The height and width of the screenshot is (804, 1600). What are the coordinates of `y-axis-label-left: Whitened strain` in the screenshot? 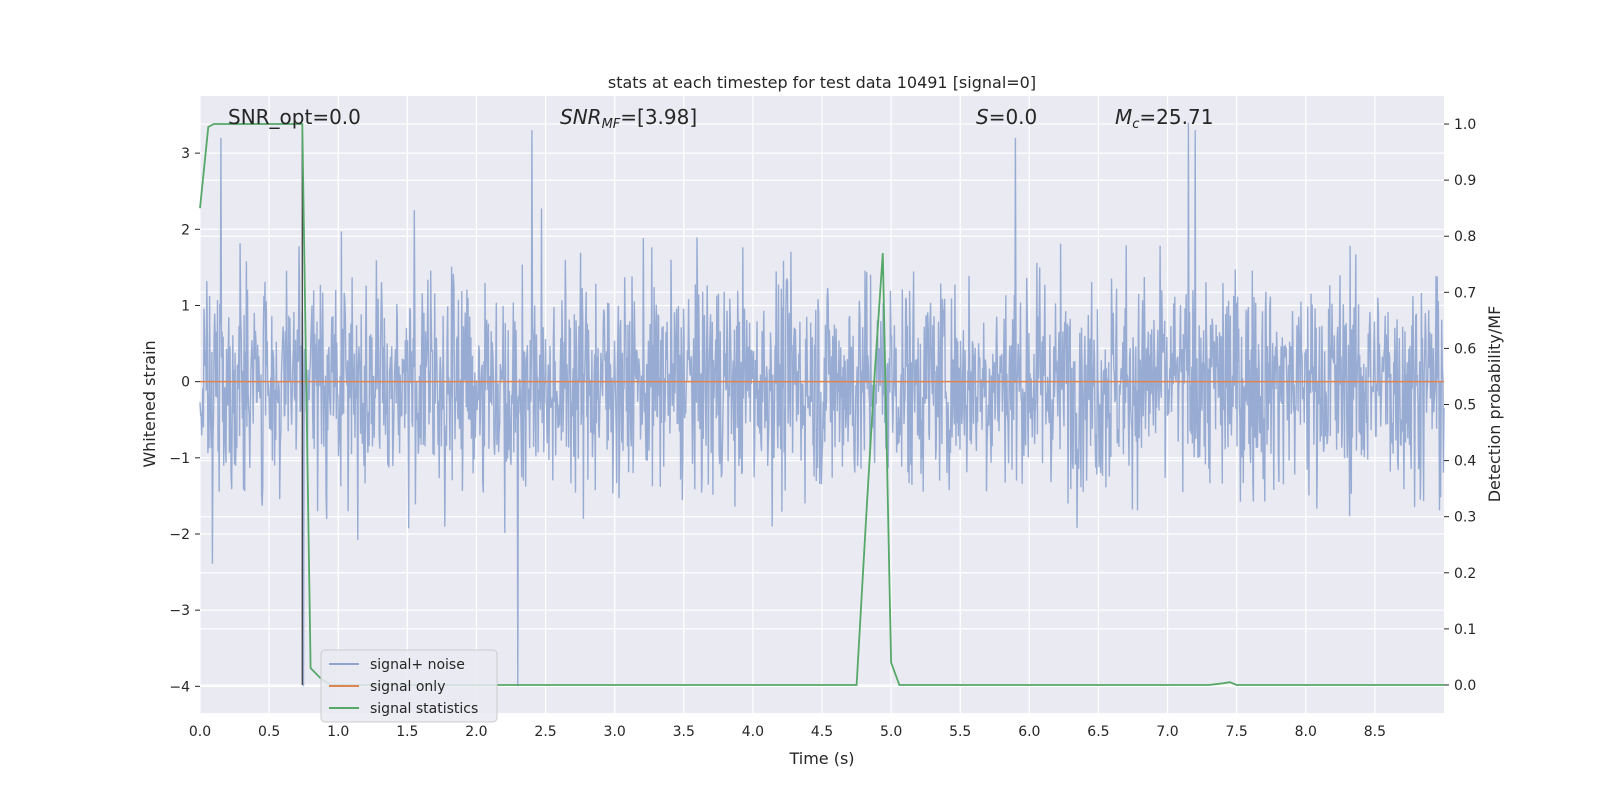 It's located at (149, 403).